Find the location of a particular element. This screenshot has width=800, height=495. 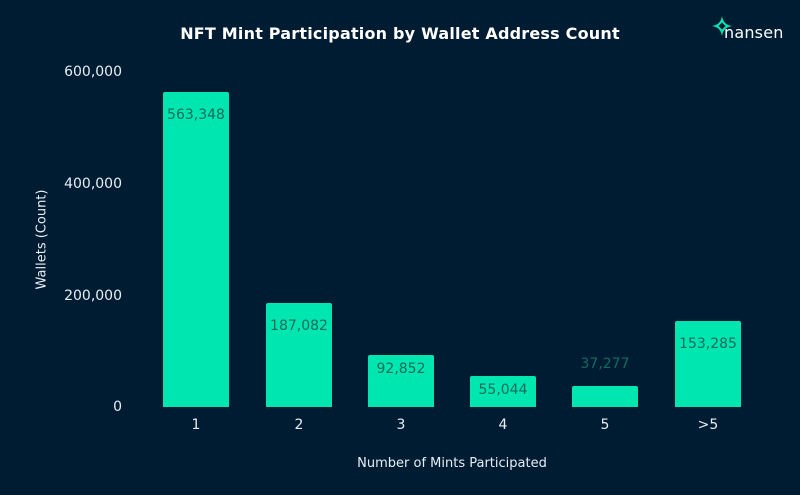

x-tick: 4 is located at coordinates (503, 425).